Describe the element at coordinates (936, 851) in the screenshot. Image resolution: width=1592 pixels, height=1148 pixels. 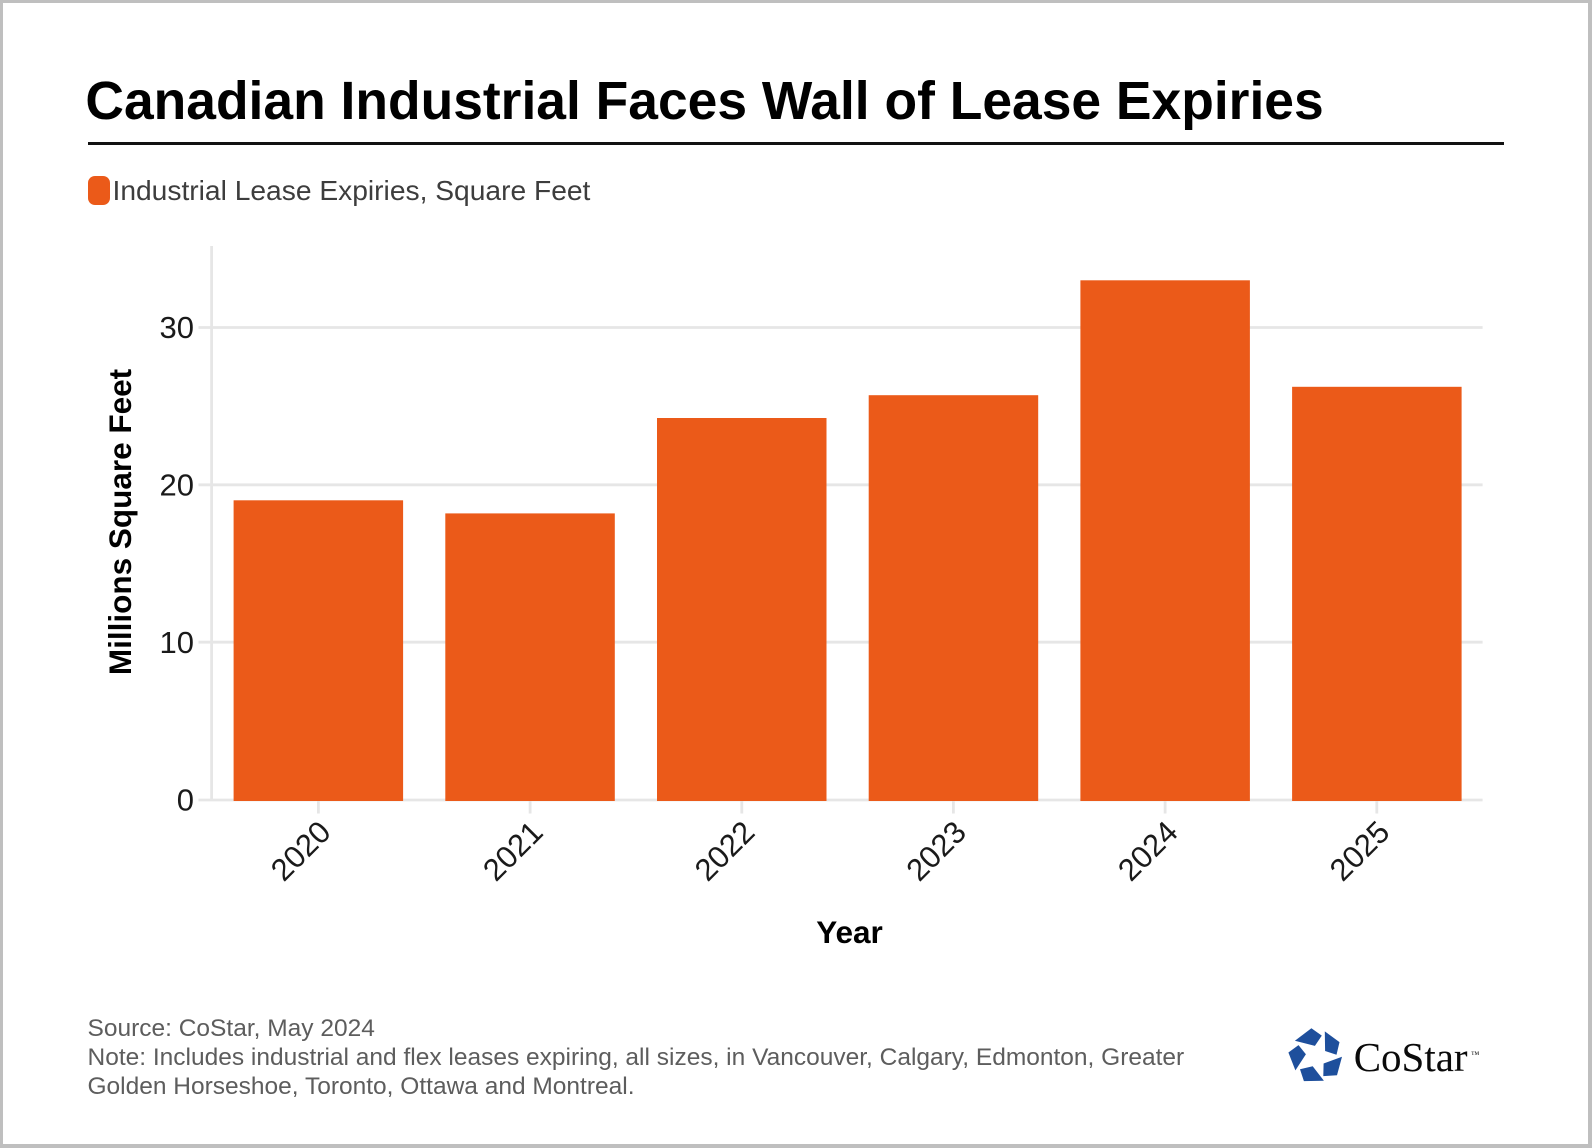
I see `svg-text: 2023` at that location.